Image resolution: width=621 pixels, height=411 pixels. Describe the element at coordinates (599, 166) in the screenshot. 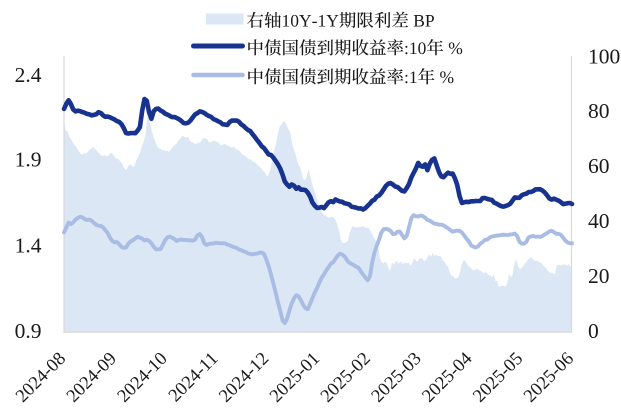

I see `svg-text: 60` at that location.